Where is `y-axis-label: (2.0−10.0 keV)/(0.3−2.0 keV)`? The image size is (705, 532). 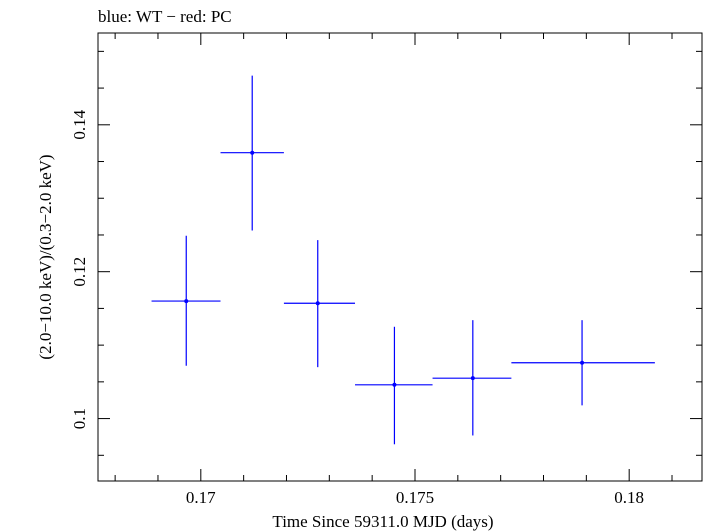 y-axis-label: (2.0−10.0 keV)/(0.3−2.0 keV) is located at coordinates (45, 256).